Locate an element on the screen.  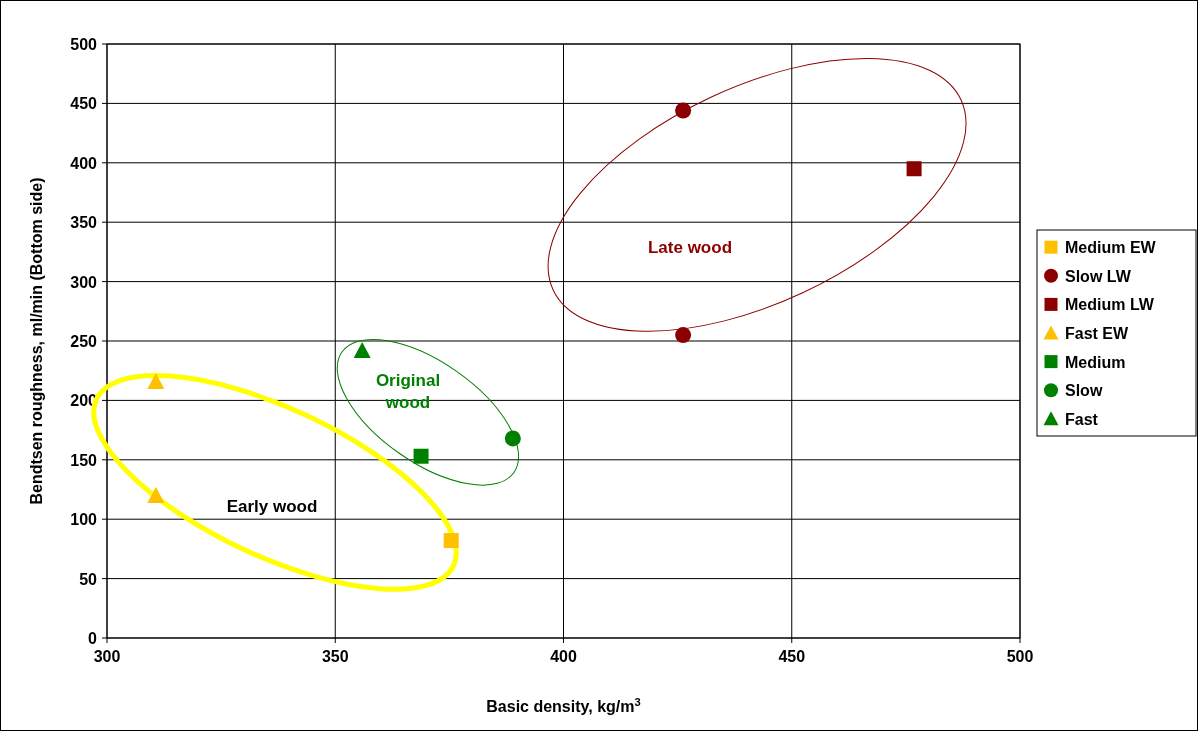
legend-label: Medium LW is located at coordinates (1110, 305).